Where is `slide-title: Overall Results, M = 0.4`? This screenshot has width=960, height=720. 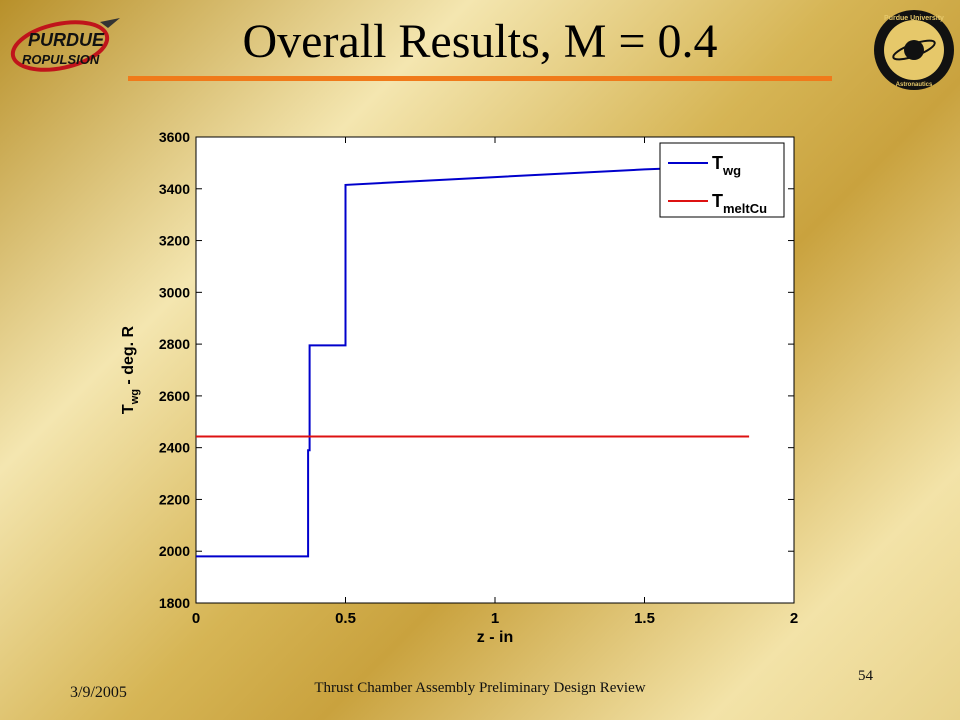
slide-title: Overall Results, M = 0.4 is located at coordinates (480, 41).